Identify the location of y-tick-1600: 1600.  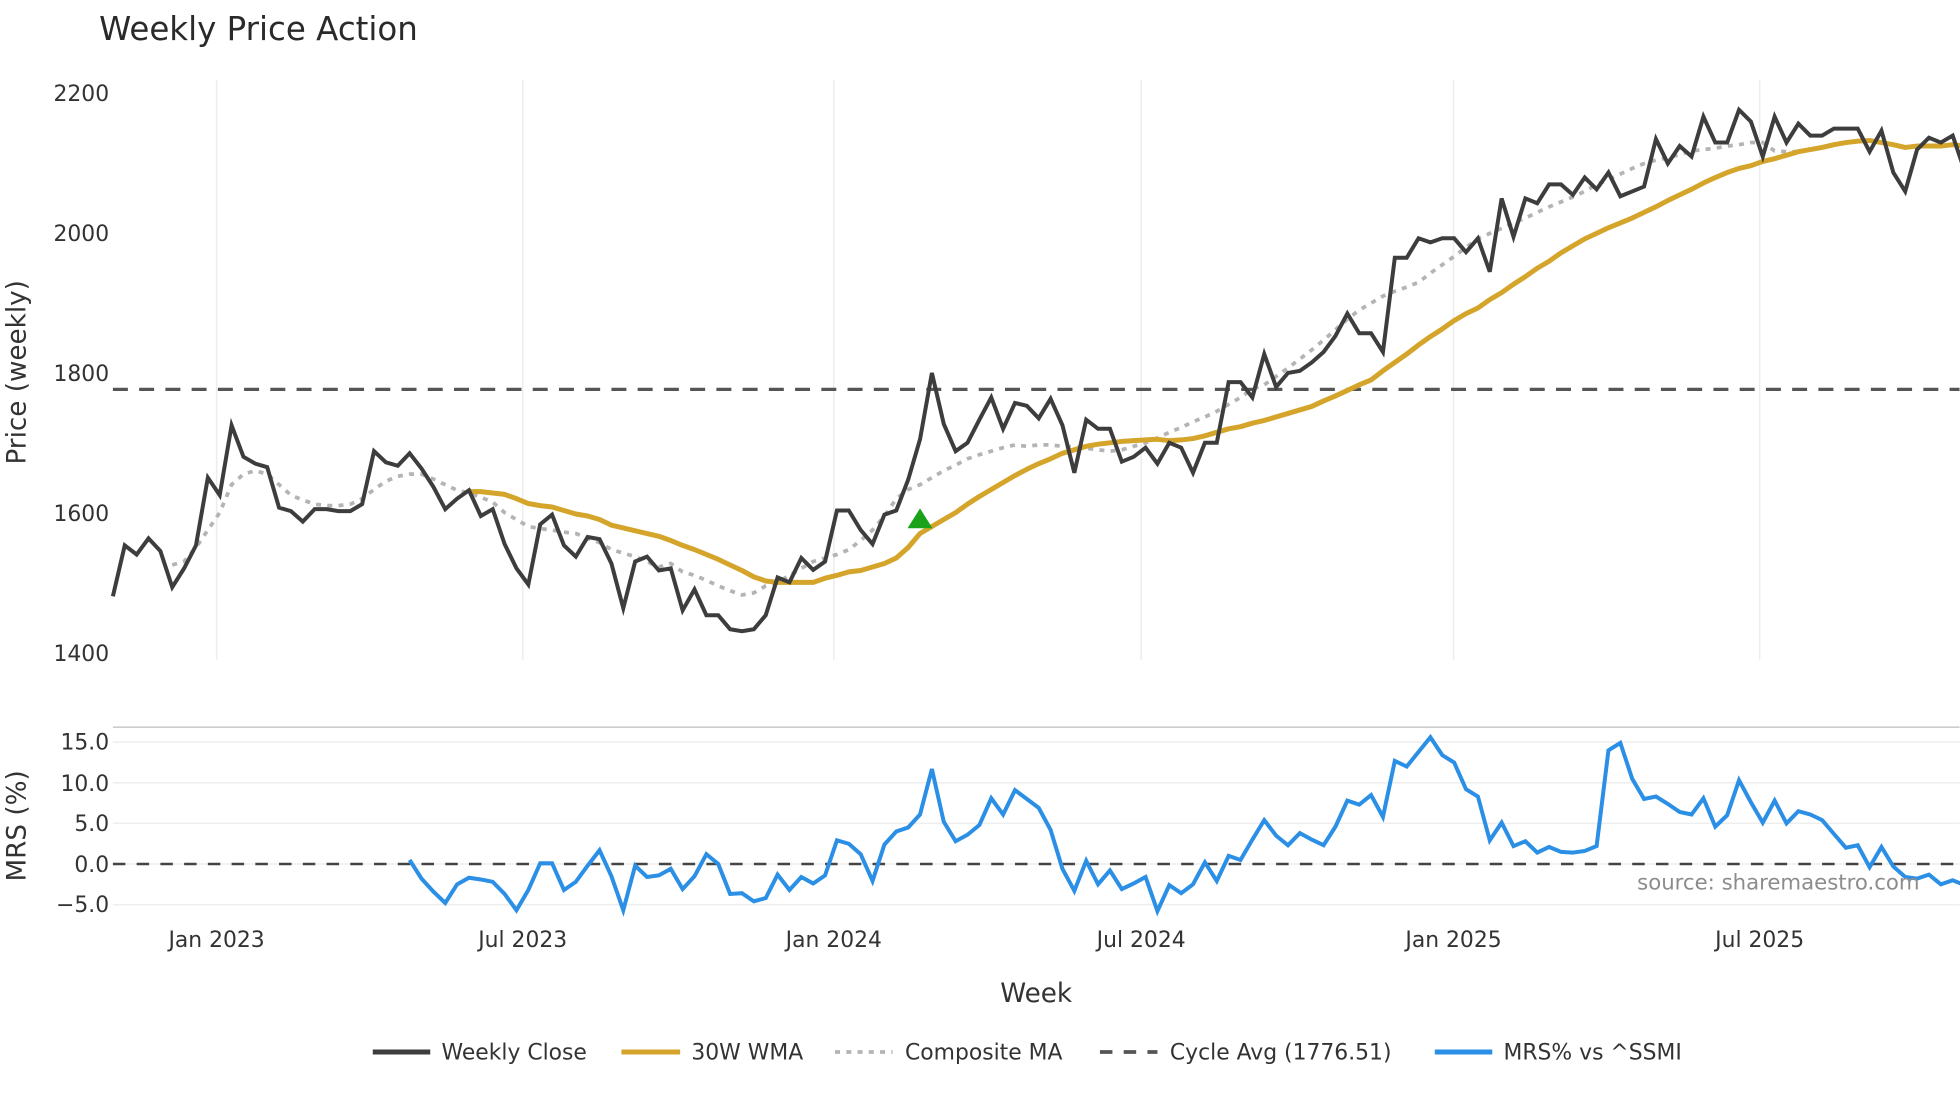
(82, 514).